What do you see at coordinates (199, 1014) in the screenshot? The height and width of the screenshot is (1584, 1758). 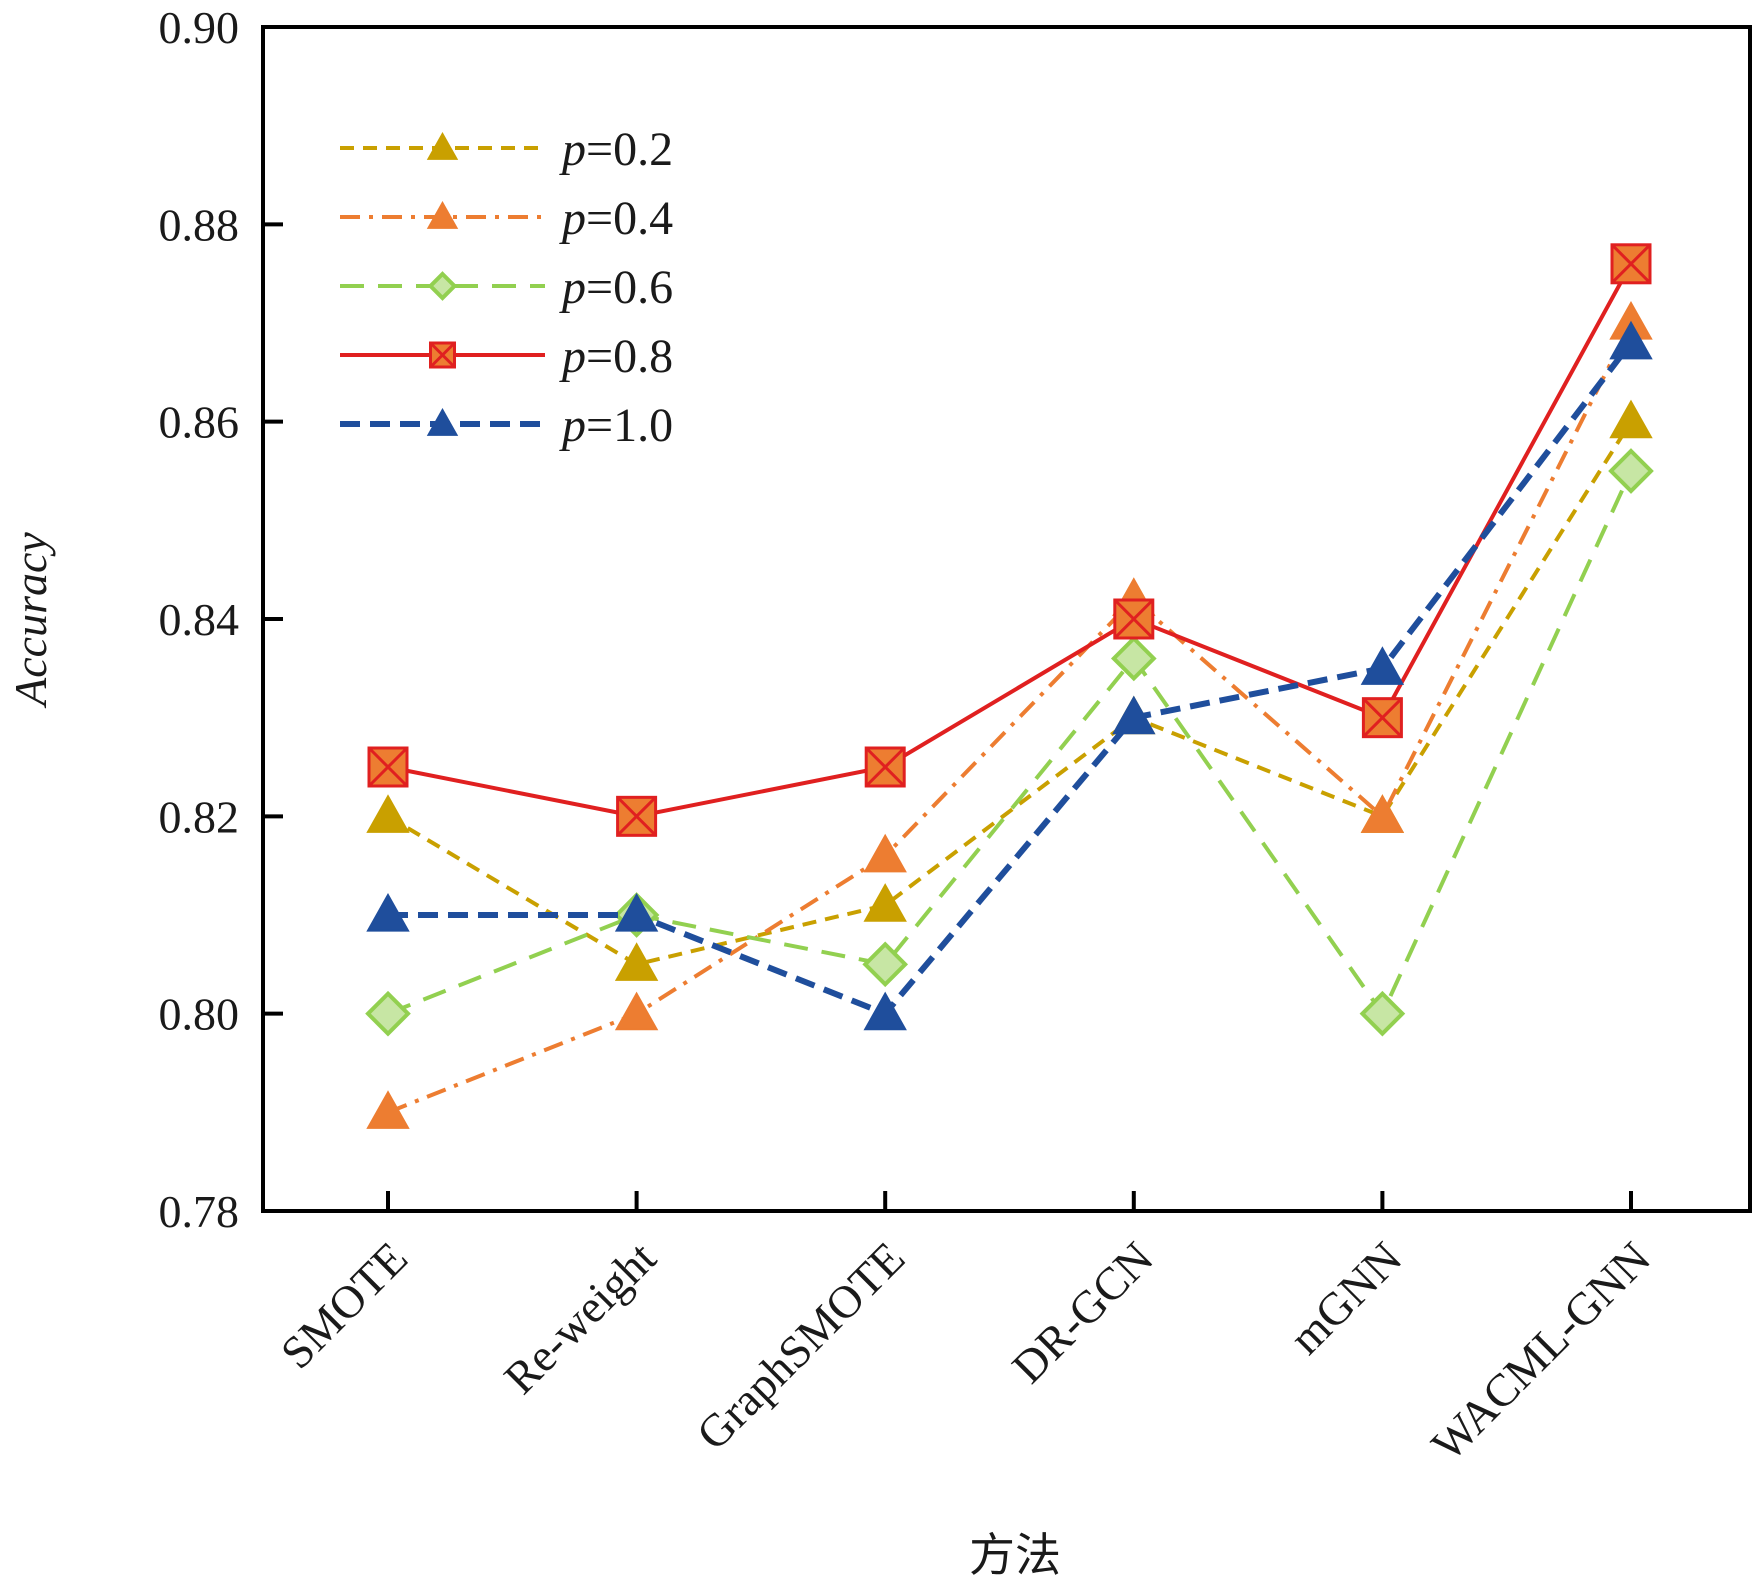 I see `y-tick-label: 0.80` at bounding box center [199, 1014].